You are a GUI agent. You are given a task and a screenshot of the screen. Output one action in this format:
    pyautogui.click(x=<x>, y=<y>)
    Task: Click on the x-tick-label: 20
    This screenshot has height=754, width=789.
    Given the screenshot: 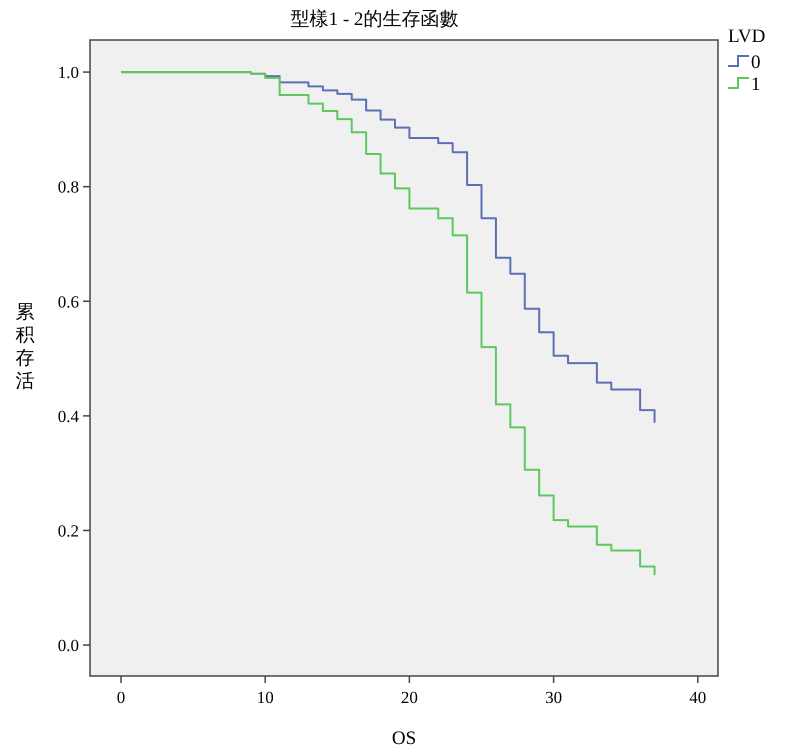 What is the action you would take?
    pyautogui.click(x=409, y=697)
    